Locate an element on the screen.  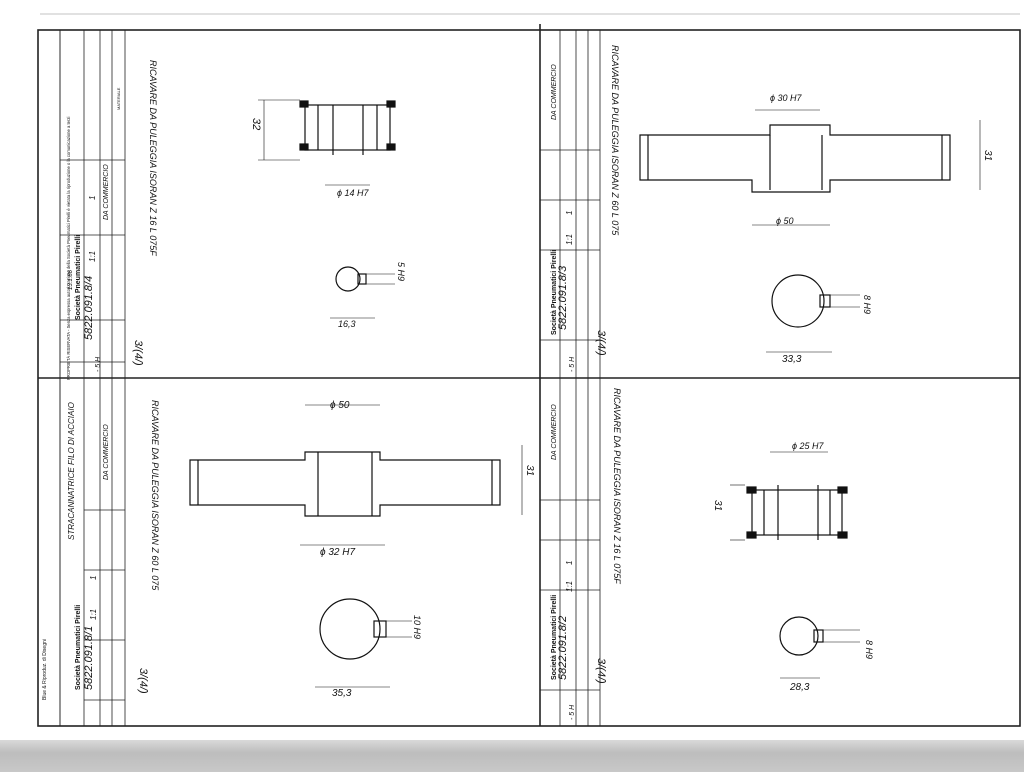
dim-keyway-depth: 16,3 is located at coordinates (347, 324).